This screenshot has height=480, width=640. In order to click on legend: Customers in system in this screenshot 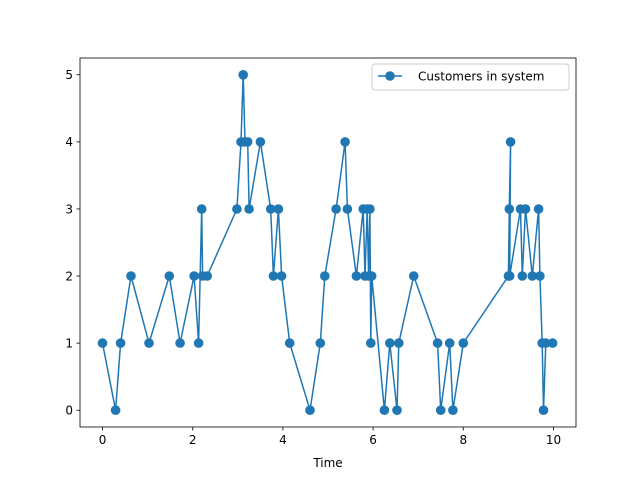, I will do `click(470, 77)`.